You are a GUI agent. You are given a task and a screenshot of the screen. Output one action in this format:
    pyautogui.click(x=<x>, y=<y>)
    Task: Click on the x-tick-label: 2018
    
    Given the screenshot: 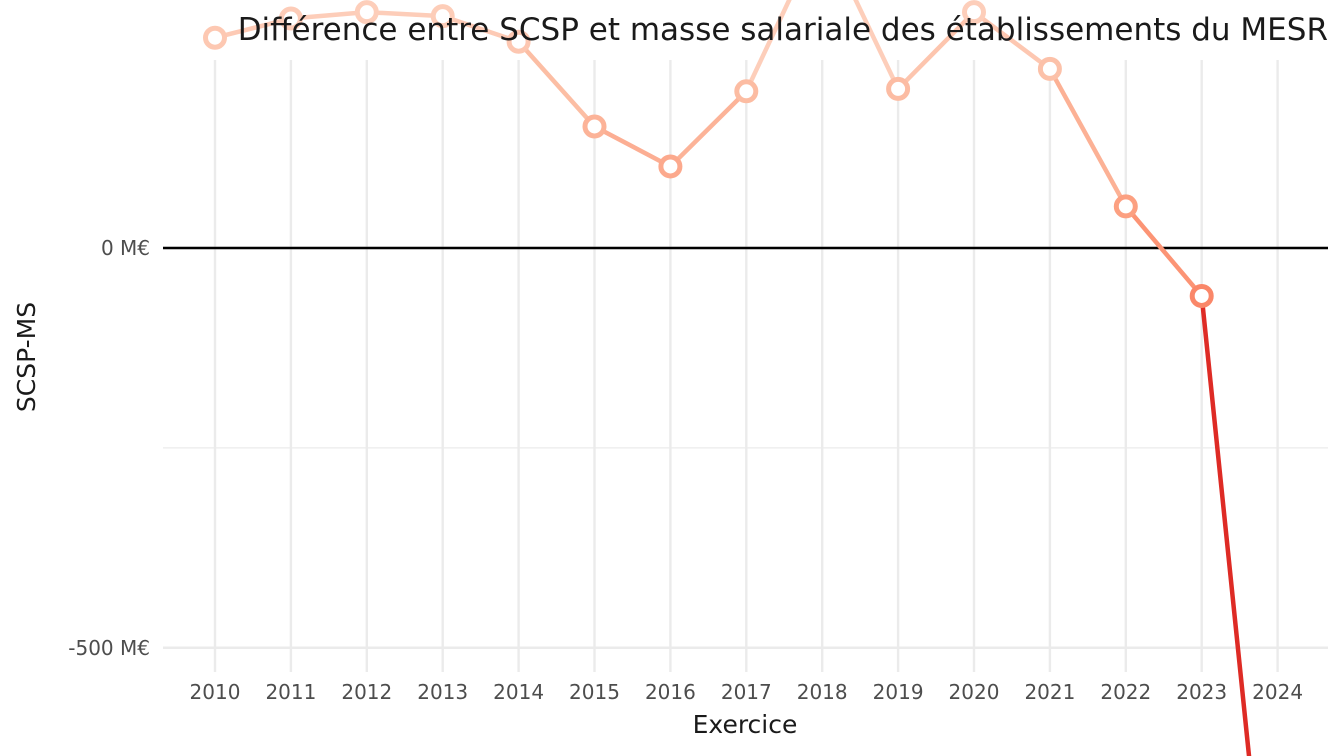 What is the action you would take?
    pyautogui.click(x=822, y=692)
    